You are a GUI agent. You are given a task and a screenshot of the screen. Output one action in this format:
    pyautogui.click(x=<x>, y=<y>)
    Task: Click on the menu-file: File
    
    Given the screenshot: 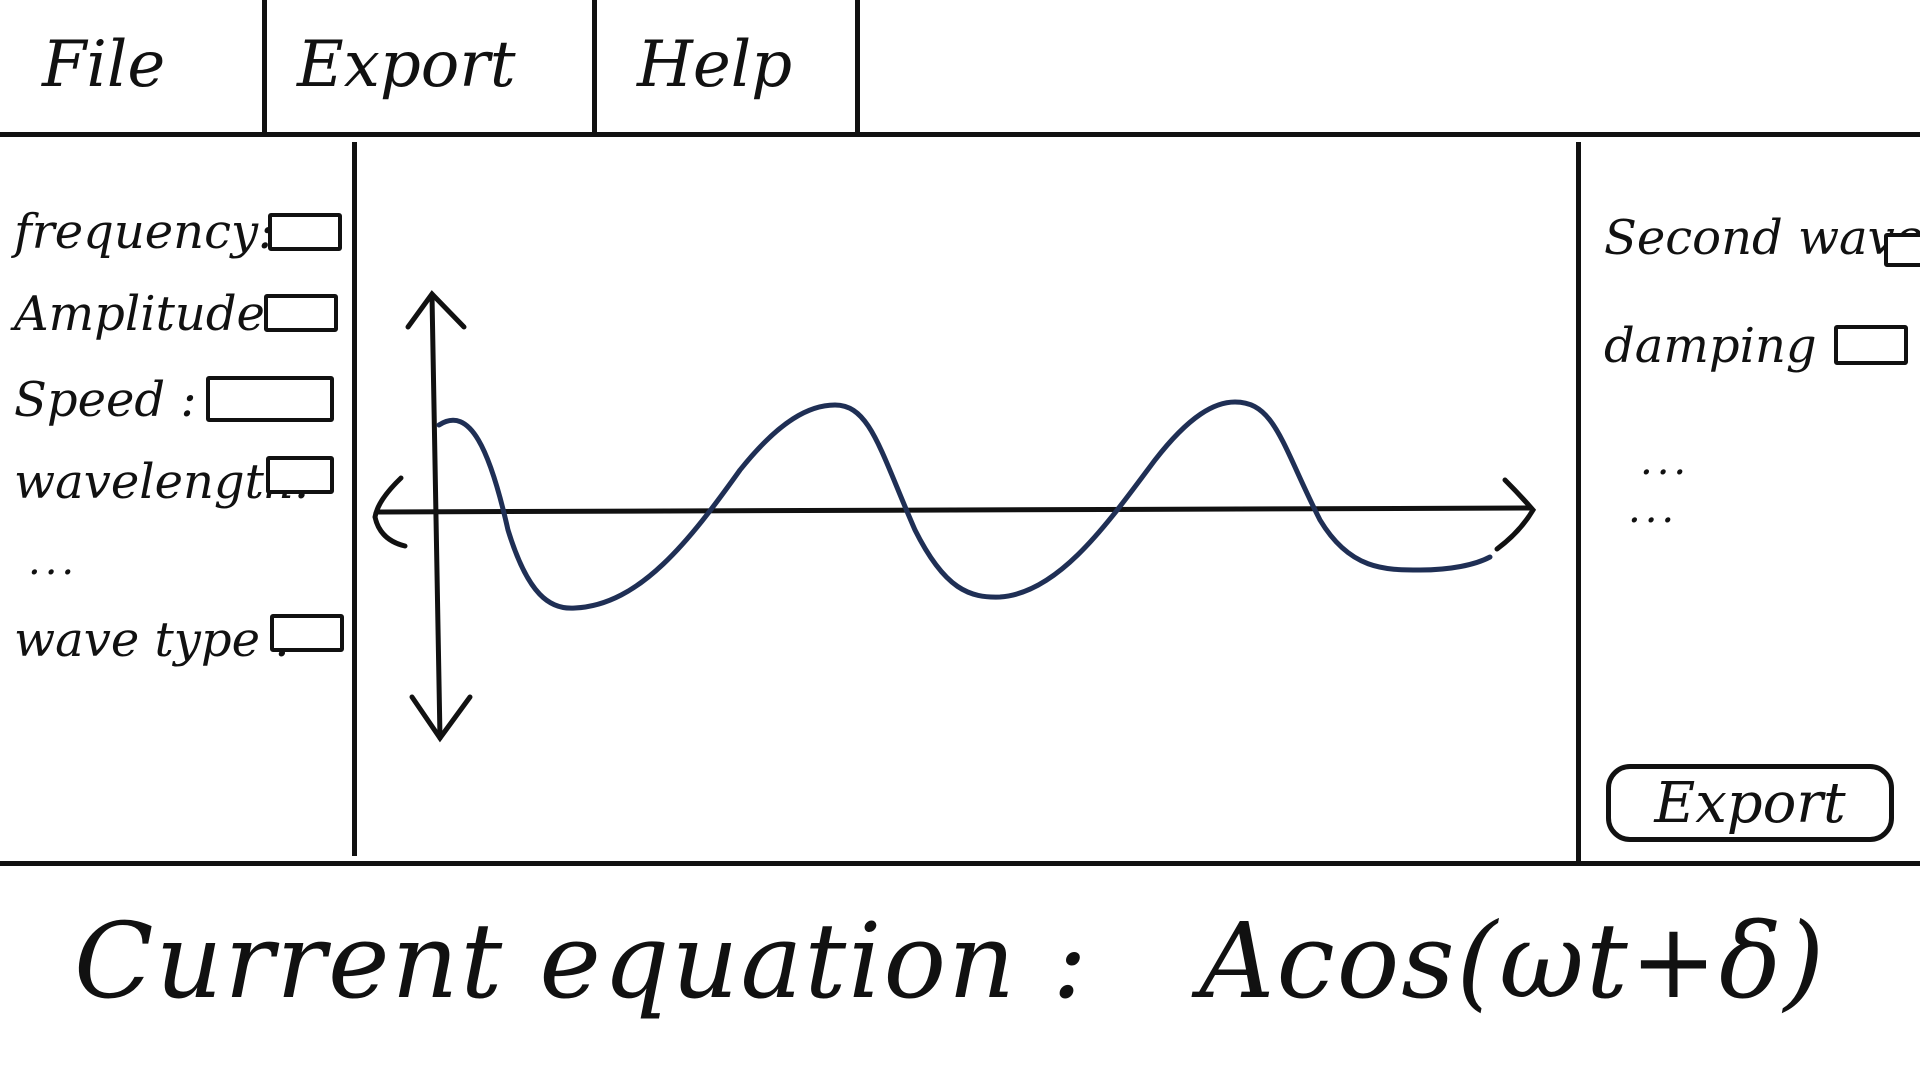 What is the action you would take?
    pyautogui.click(x=131, y=65)
    